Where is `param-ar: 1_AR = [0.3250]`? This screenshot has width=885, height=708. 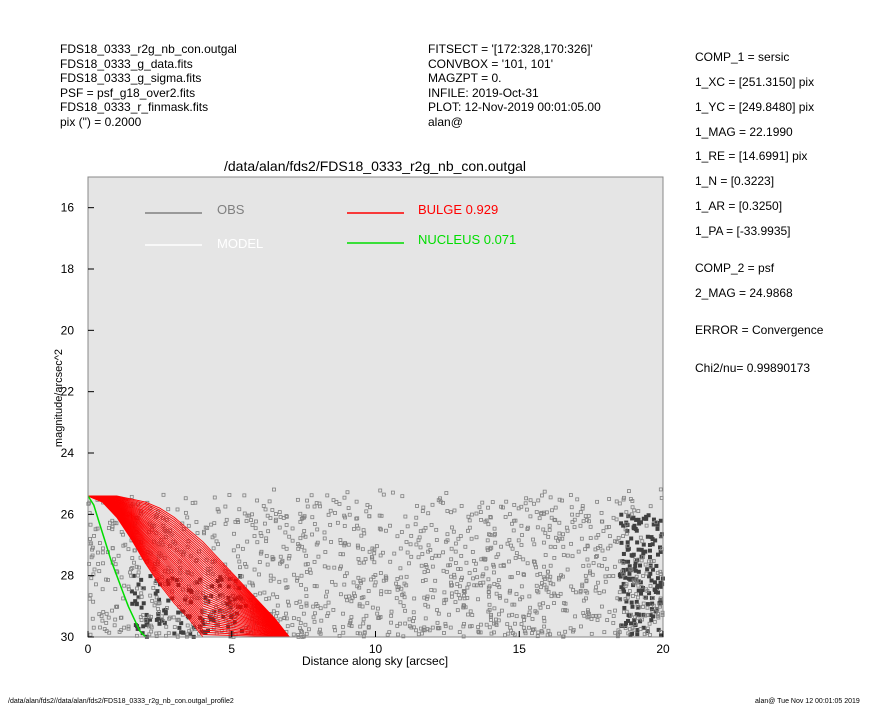 param-ar: 1_AR = [0.3250] is located at coordinates (739, 206).